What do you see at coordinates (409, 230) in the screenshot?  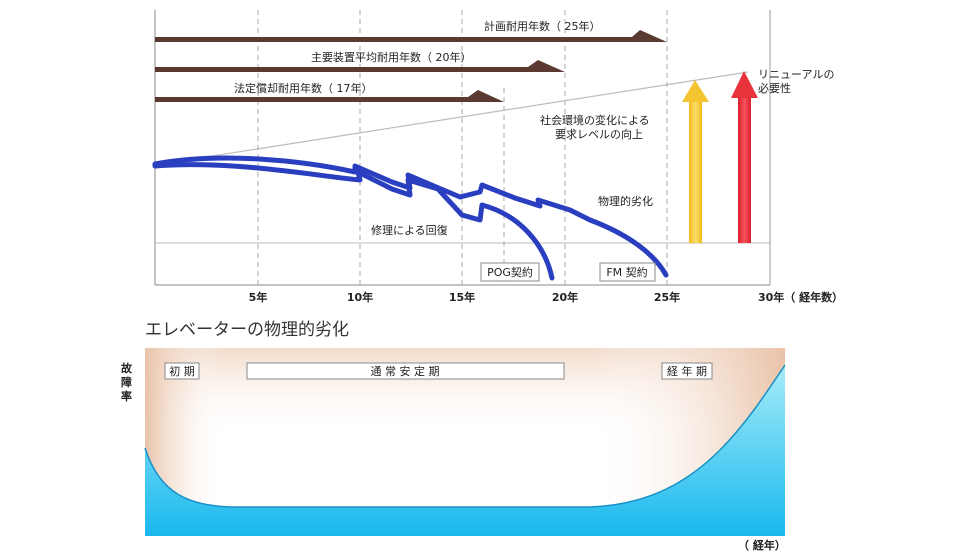 I see `annotation-repair-recovery: 修理による回復` at bounding box center [409, 230].